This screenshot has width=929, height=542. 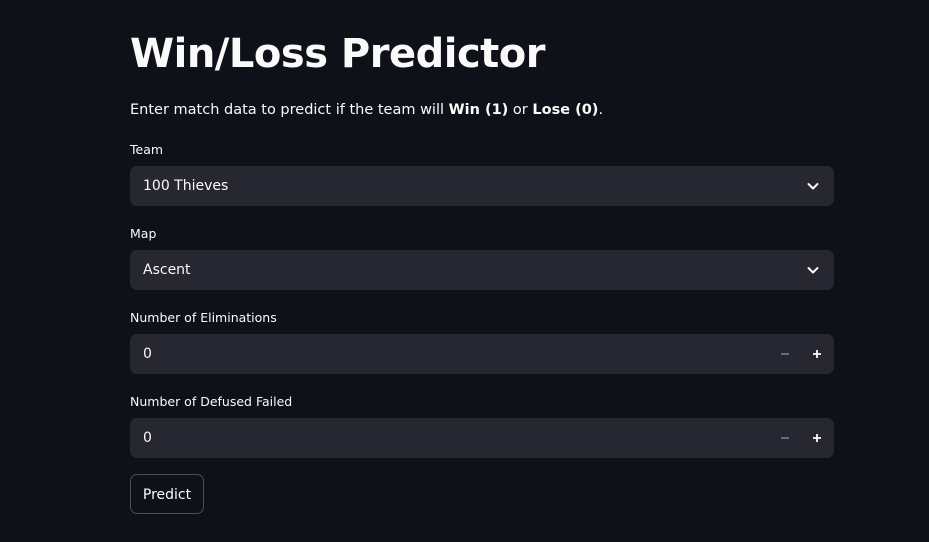 What do you see at coordinates (186, 186) in the screenshot?
I see `team-selected-value: 100 Thieves` at bounding box center [186, 186].